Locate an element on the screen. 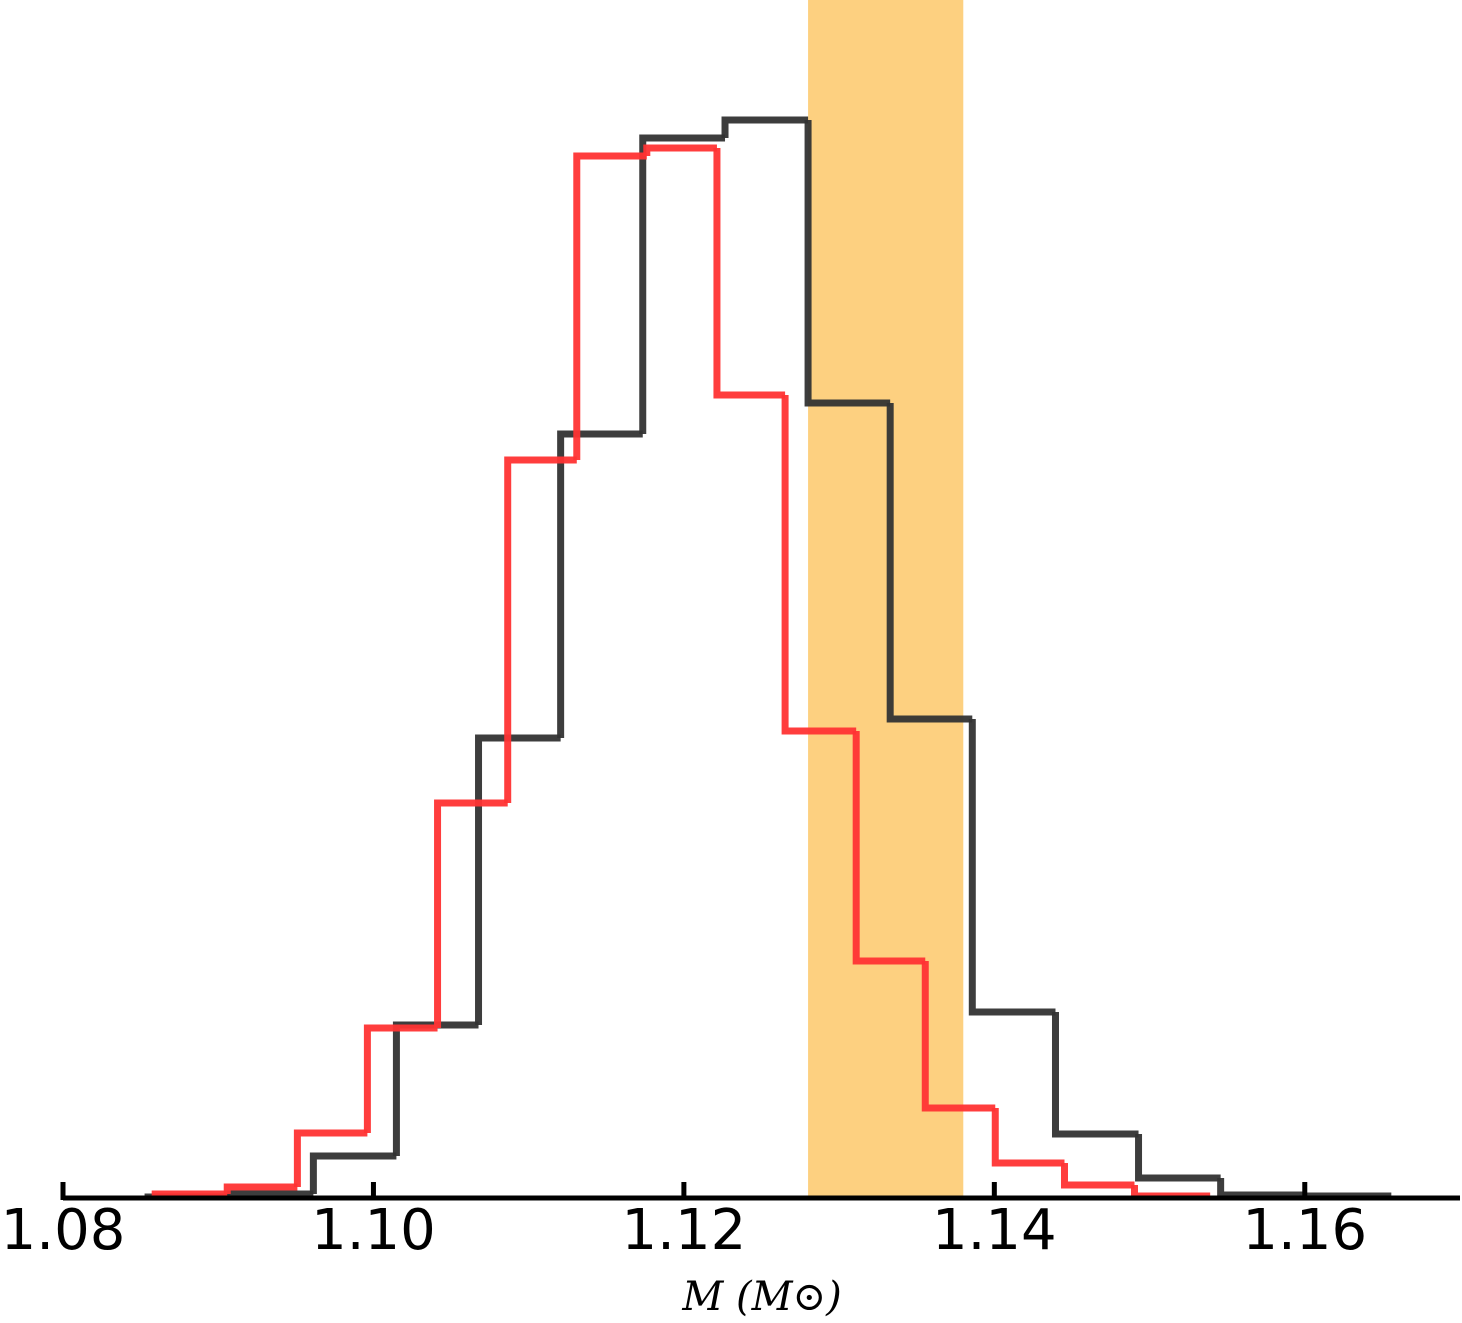 Image resolution: width=1462 pixels, height=1323 pixels. x-tick-label: 1.10 is located at coordinates (373, 1230).